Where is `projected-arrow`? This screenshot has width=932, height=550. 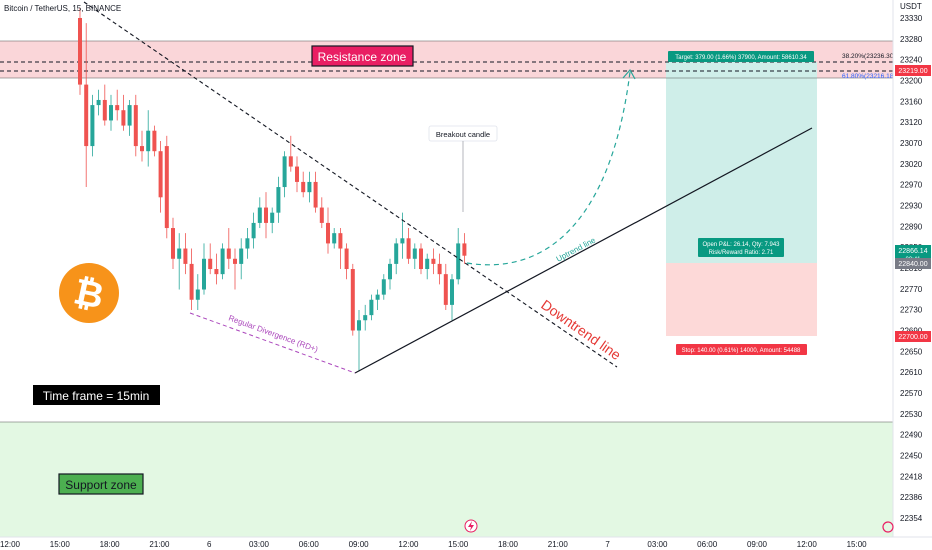
projected-arrow is located at coordinates (629, 74).